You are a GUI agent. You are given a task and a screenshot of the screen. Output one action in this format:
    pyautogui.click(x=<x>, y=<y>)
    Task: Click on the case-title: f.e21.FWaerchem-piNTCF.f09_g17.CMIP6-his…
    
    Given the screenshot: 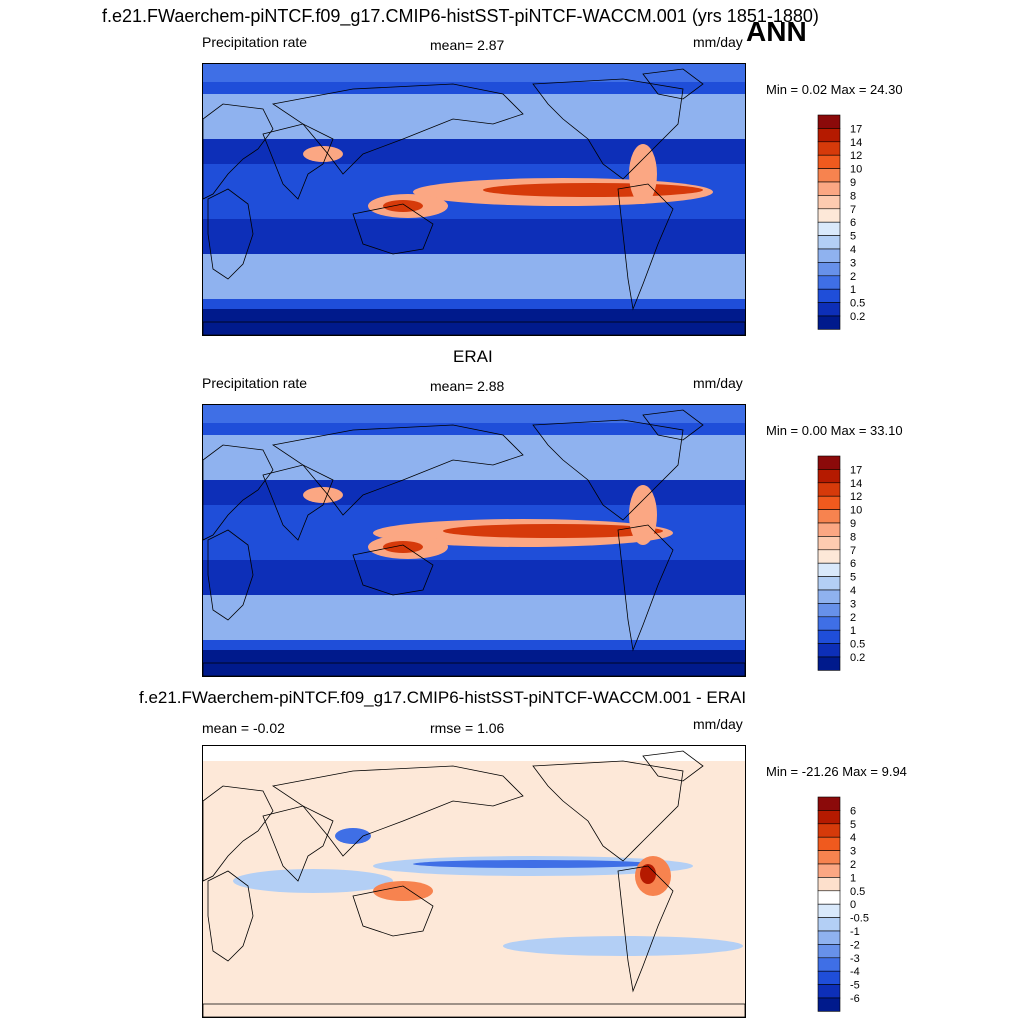 What is the action you would take?
    pyautogui.click(x=460, y=16)
    